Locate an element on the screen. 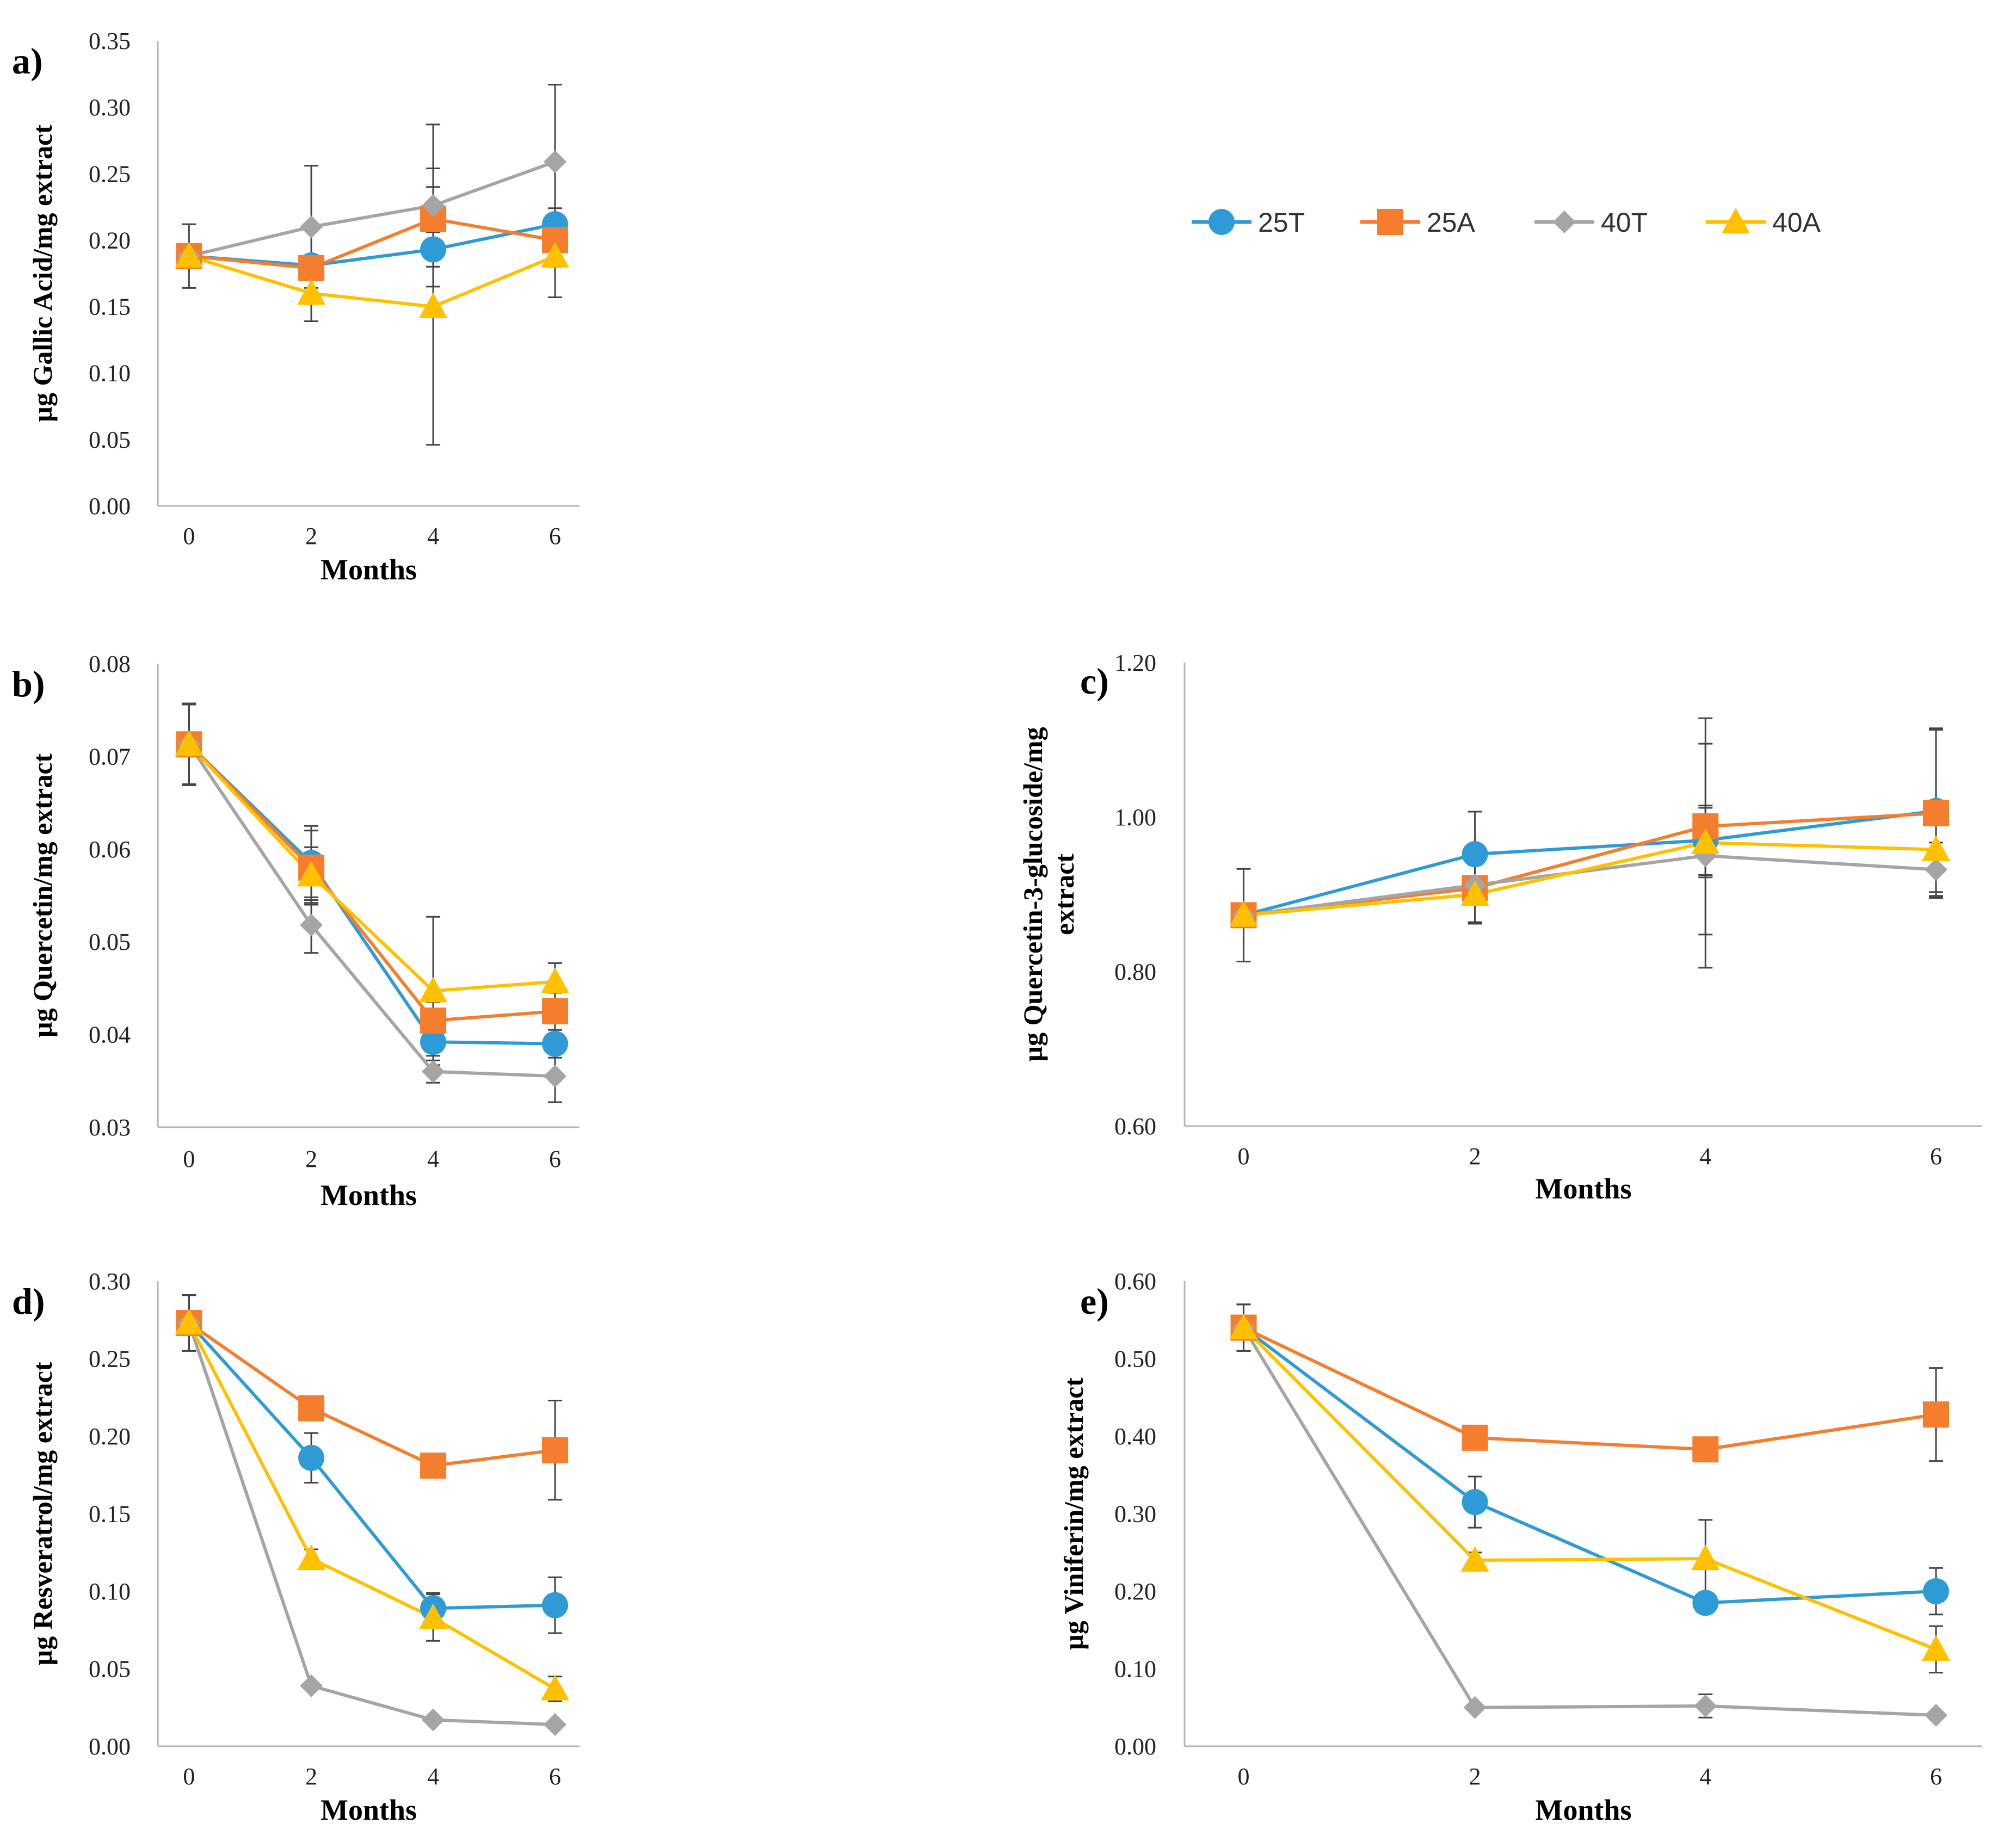 This screenshot has height=1848, width=2016. legend-item-25A: 25A is located at coordinates (1418, 222).